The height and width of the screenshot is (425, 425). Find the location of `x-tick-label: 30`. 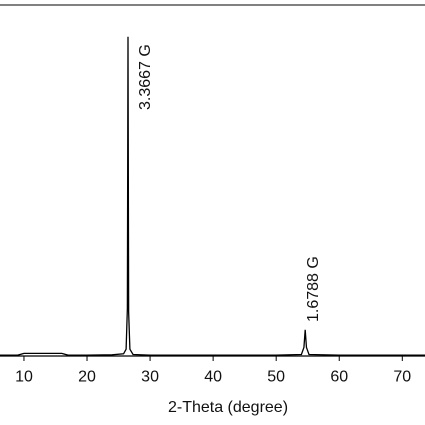

x-tick-label: 30 is located at coordinates (150, 376).